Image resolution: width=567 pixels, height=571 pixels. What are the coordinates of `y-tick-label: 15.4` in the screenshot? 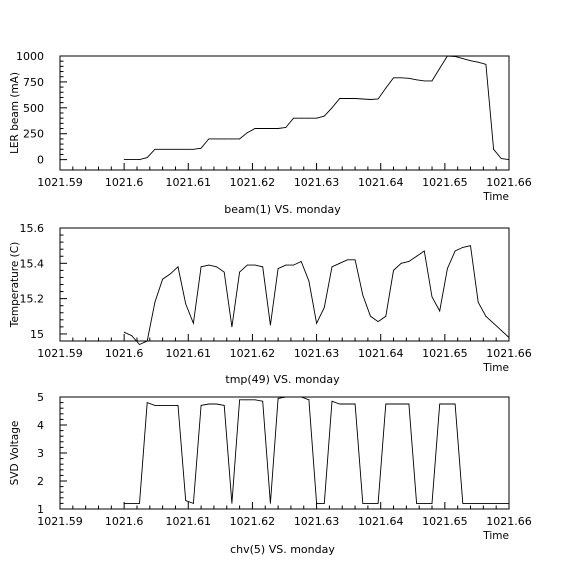 It's located at (32, 263).